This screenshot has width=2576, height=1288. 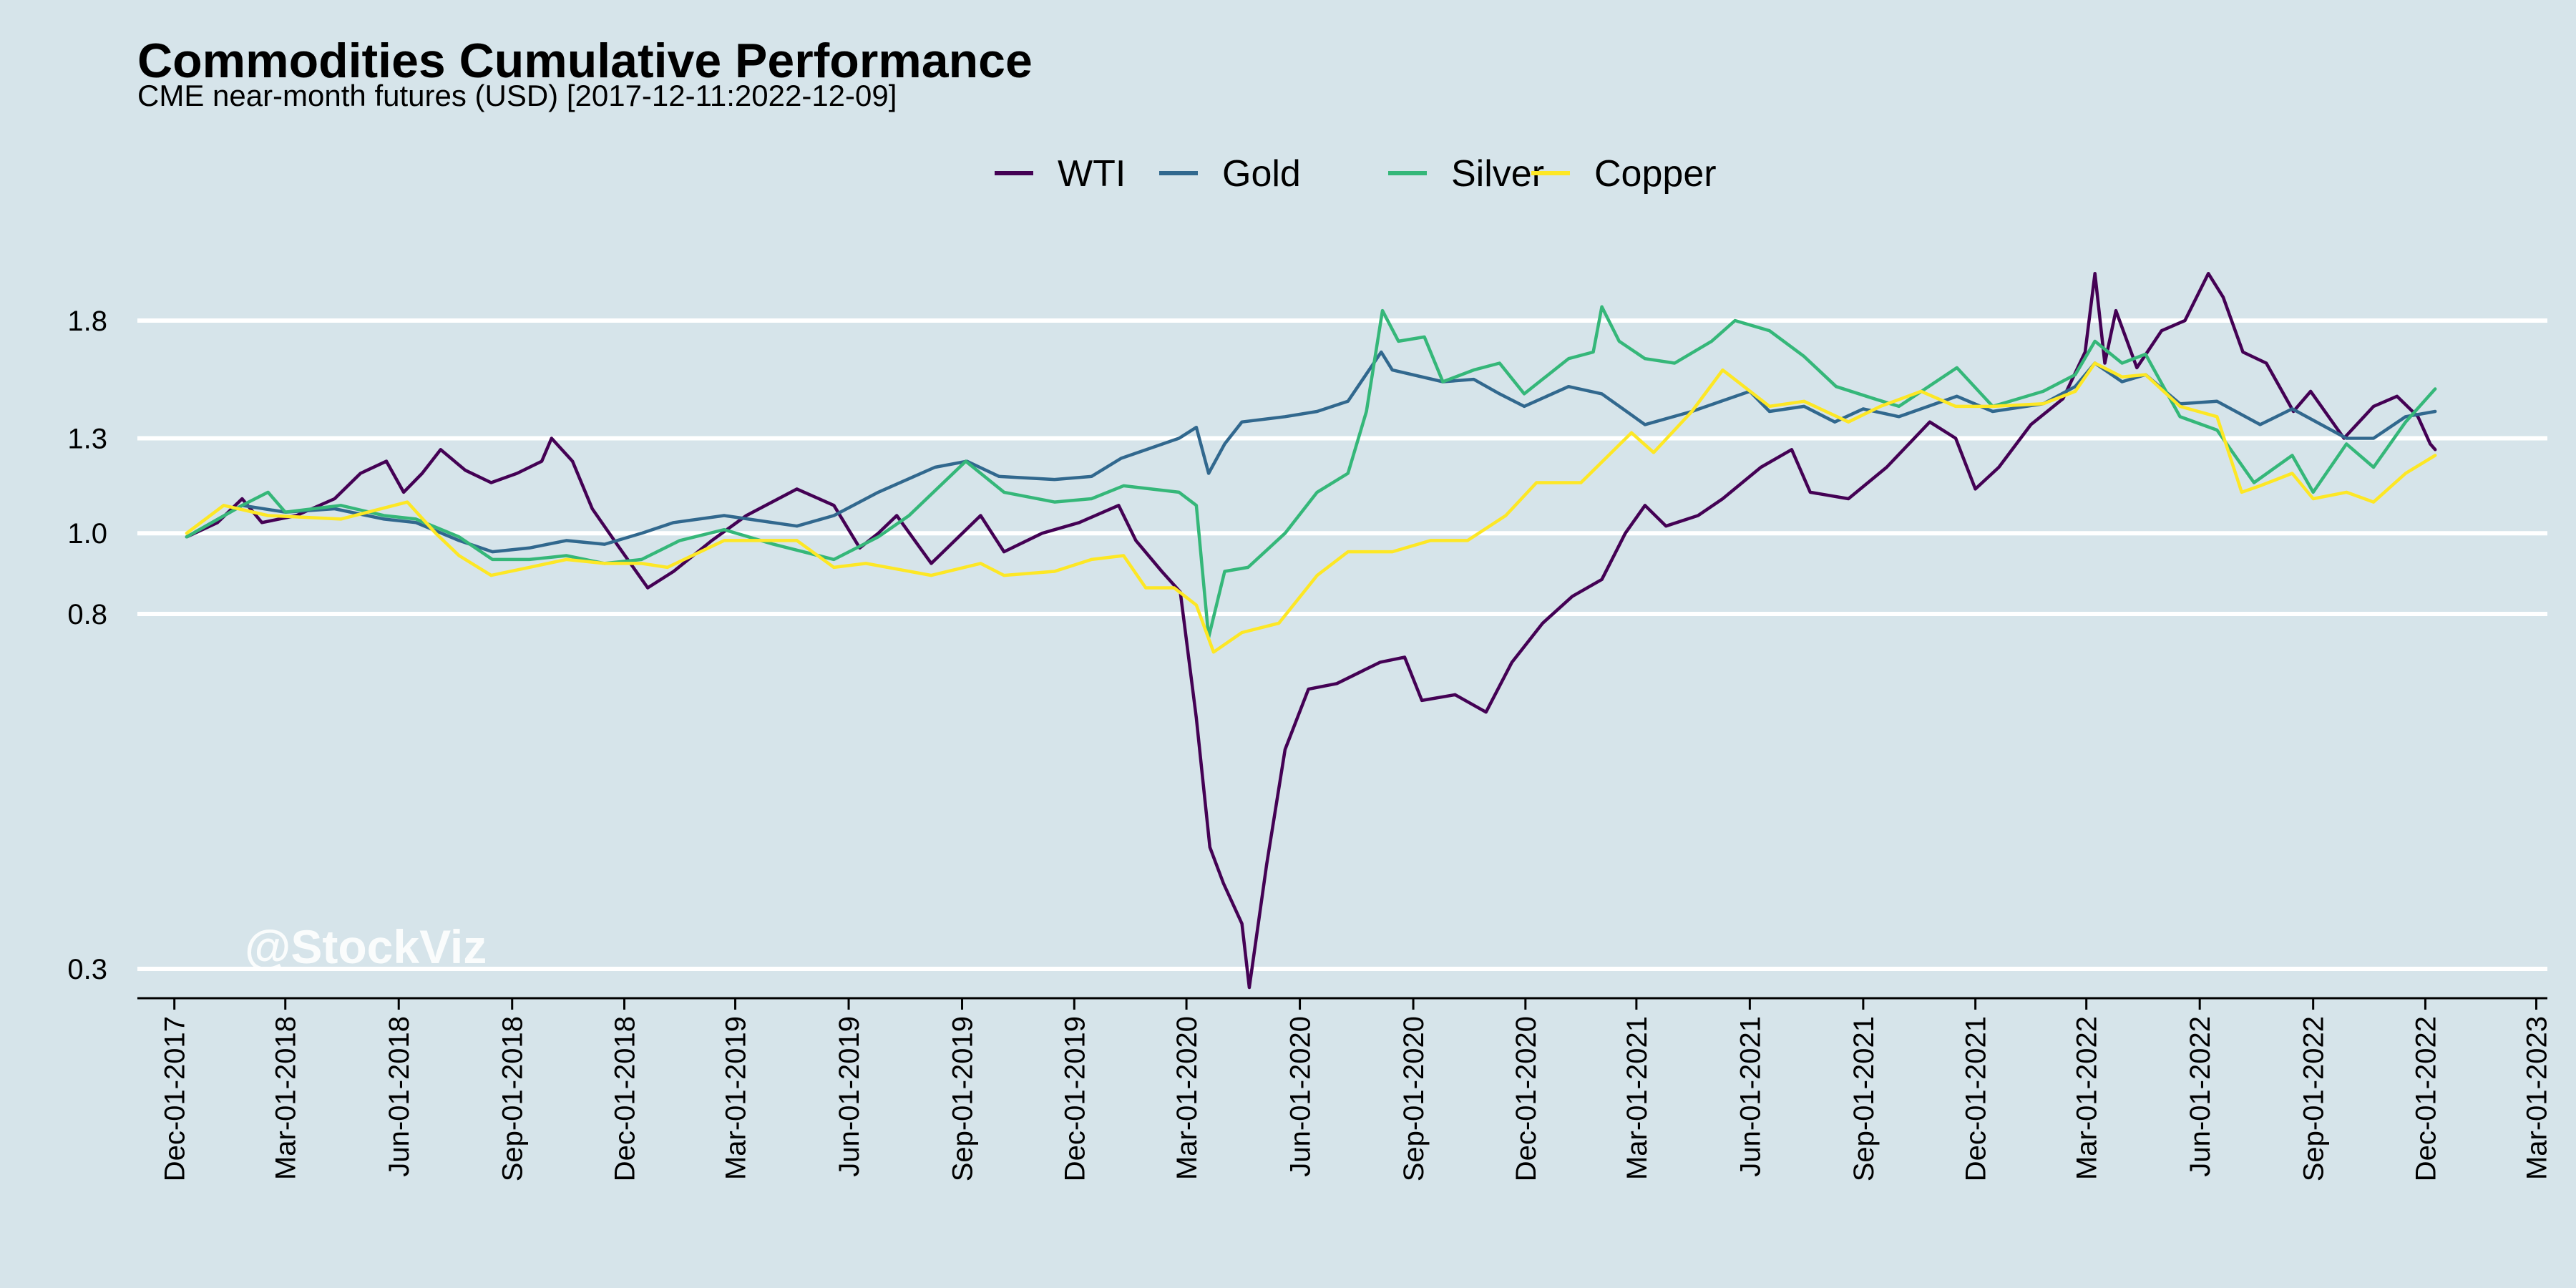 I want to click on series-line-gold, so click(x=1311, y=452).